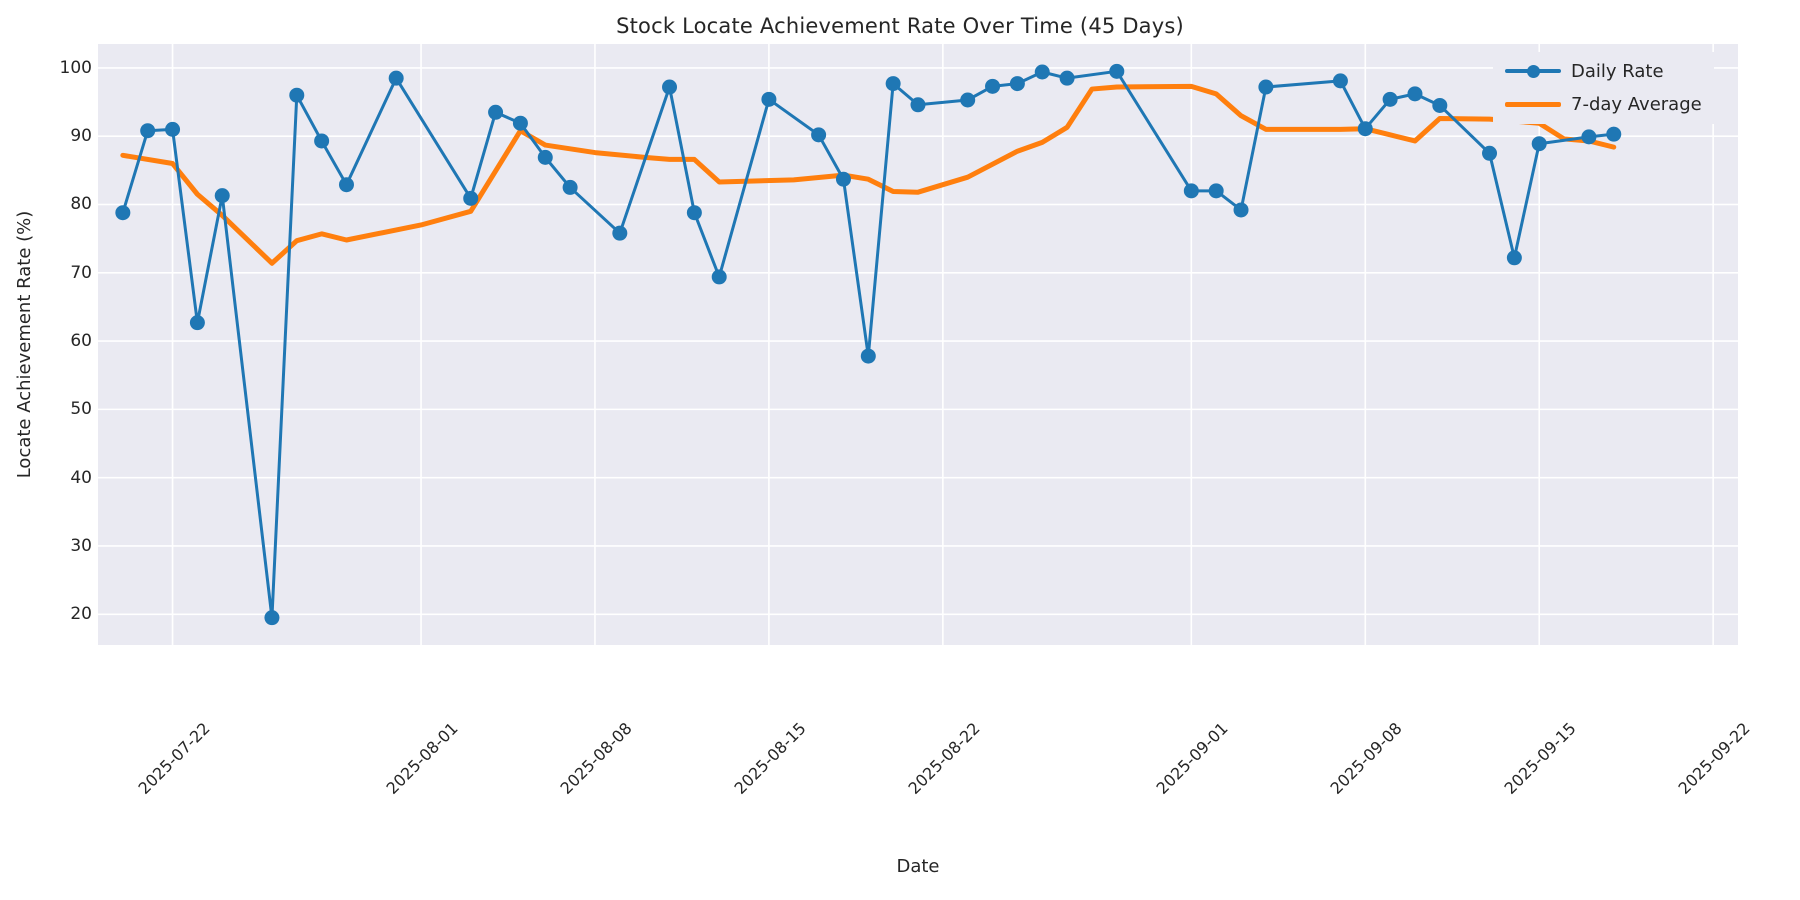  I want to click on x-tick-label: 2025-08-01, so click(422, 758).